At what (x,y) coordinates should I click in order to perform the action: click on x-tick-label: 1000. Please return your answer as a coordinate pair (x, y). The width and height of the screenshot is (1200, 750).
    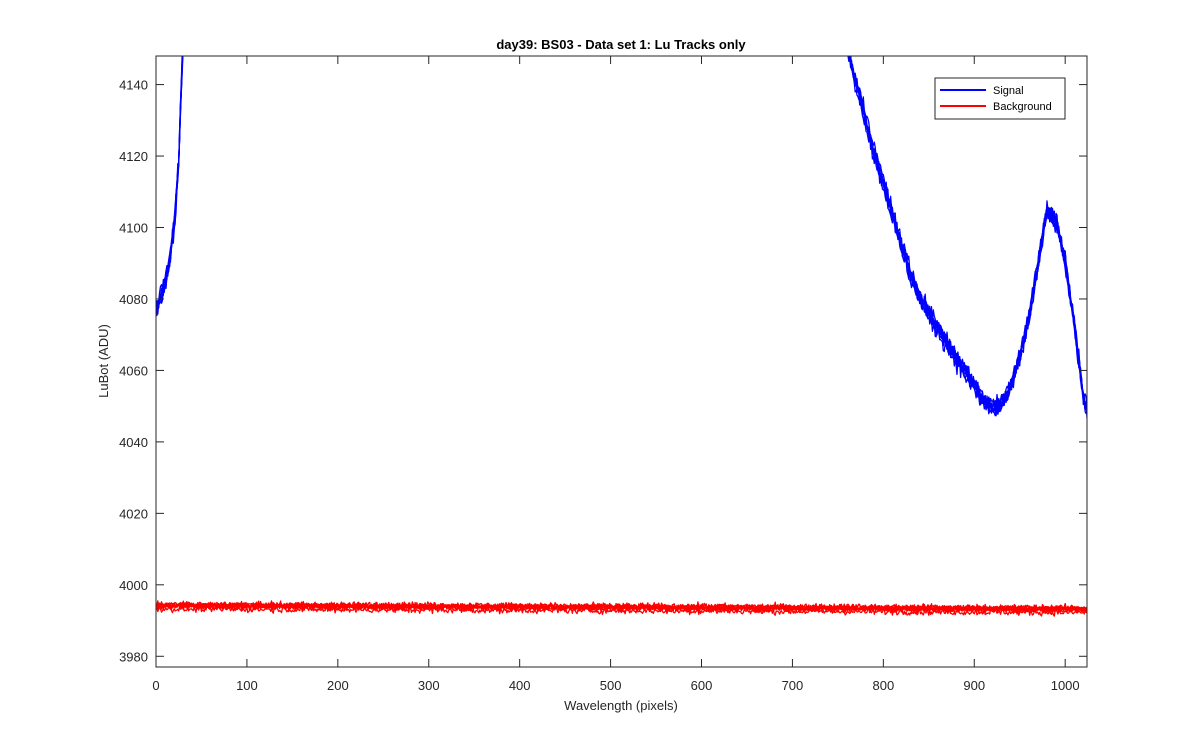
    Looking at the image, I should click on (1065, 685).